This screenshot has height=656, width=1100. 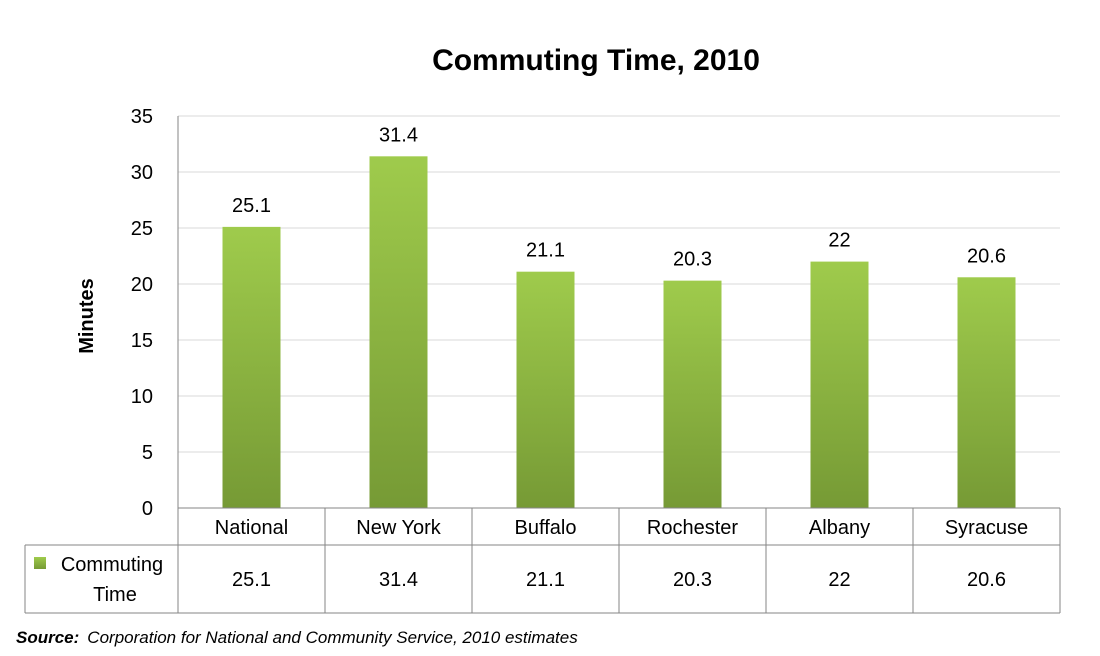 I want to click on y-tick-label: 10, so click(x=142, y=397).